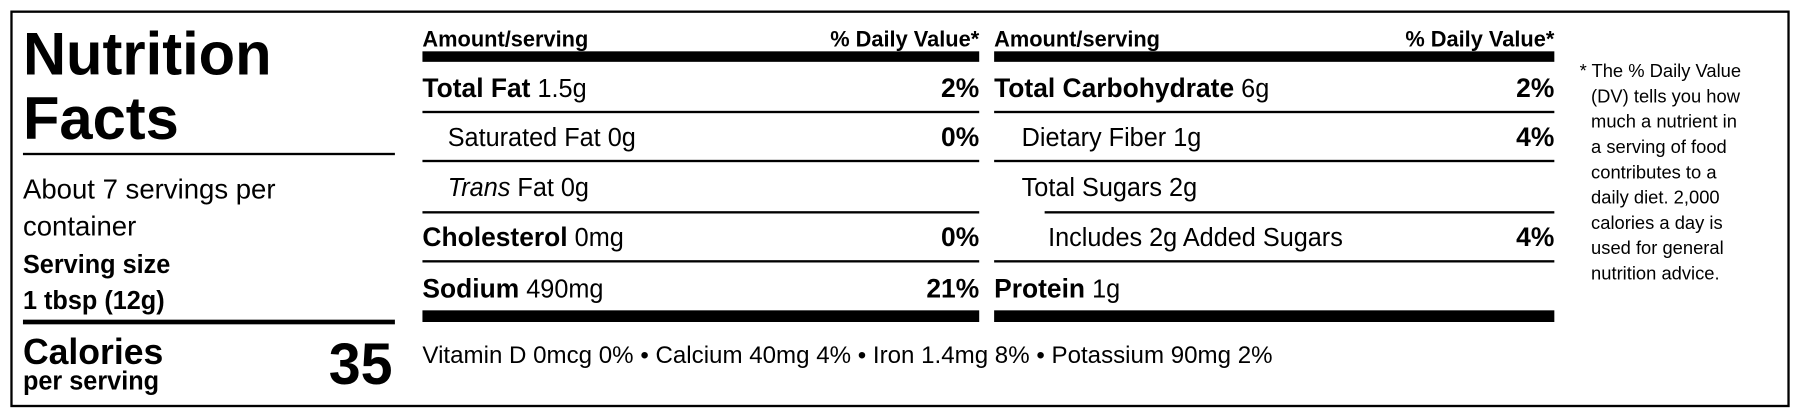 The height and width of the screenshot is (413, 1800). I want to click on nutrient-name: Cholesterol, so click(494, 237).